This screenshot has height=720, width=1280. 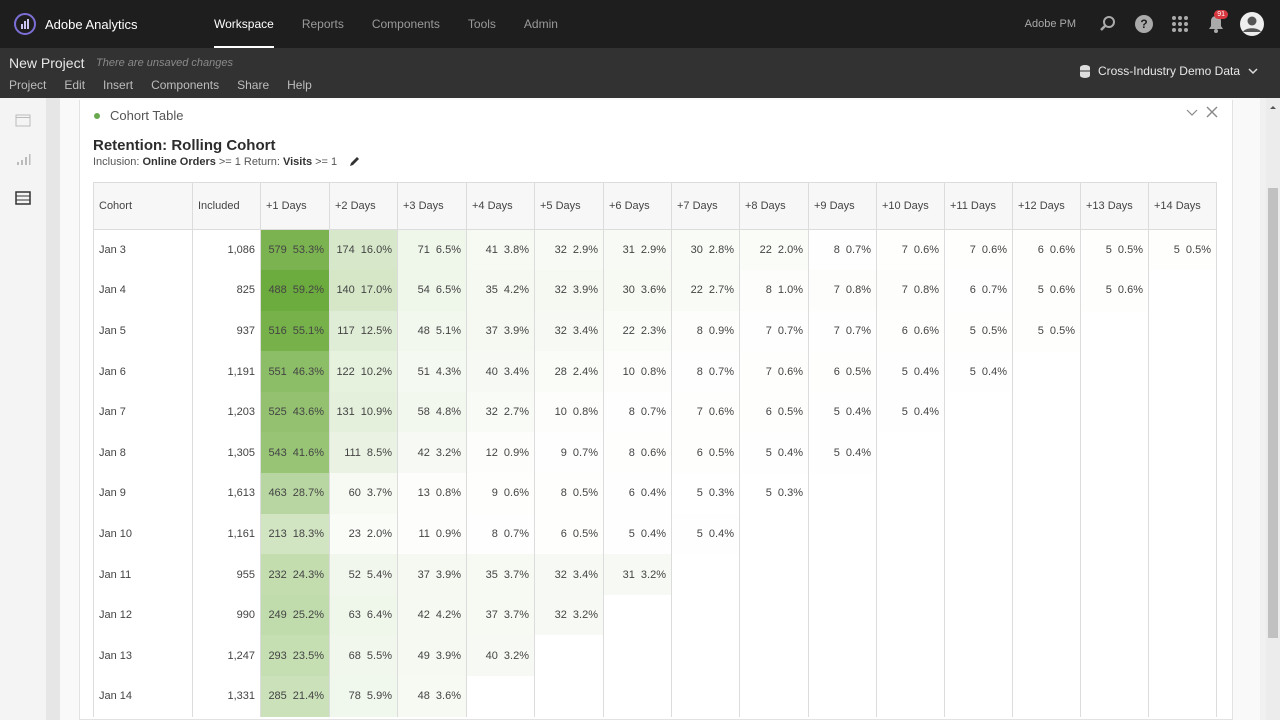 What do you see at coordinates (295, 371) in the screenshot?
I see `cohort-cell: 551 46.3%` at bounding box center [295, 371].